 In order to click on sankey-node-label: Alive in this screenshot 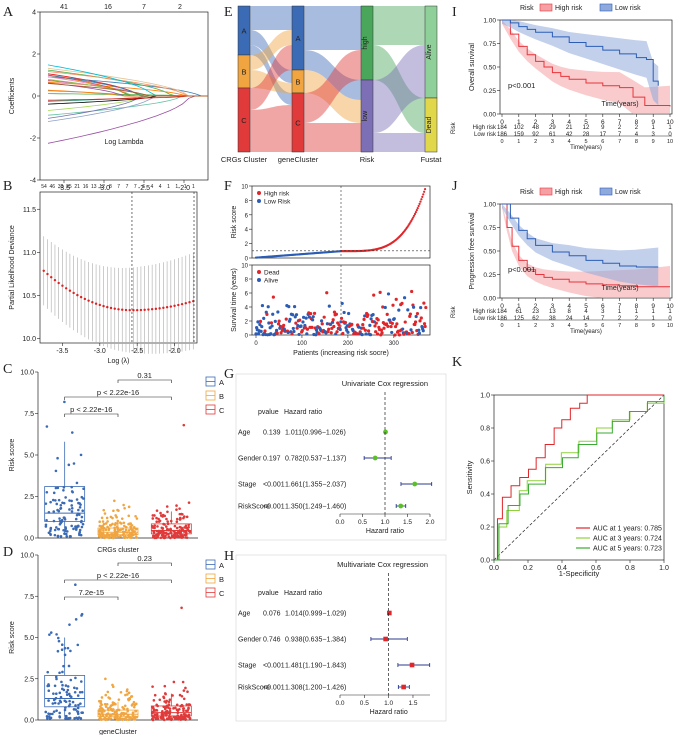, I will do `click(429, 51)`.